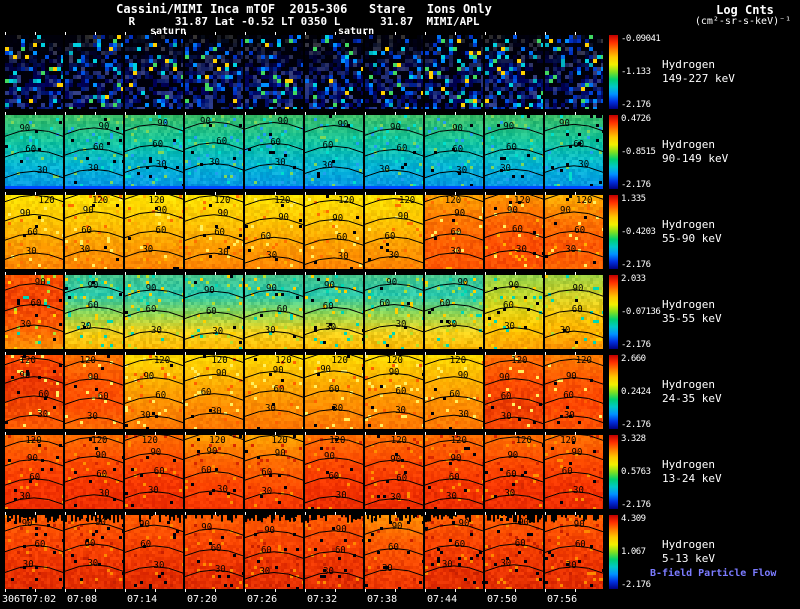  What do you see at coordinates (688, 558) in the screenshot?
I see `energy-range-label: 5-13 keV` at bounding box center [688, 558].